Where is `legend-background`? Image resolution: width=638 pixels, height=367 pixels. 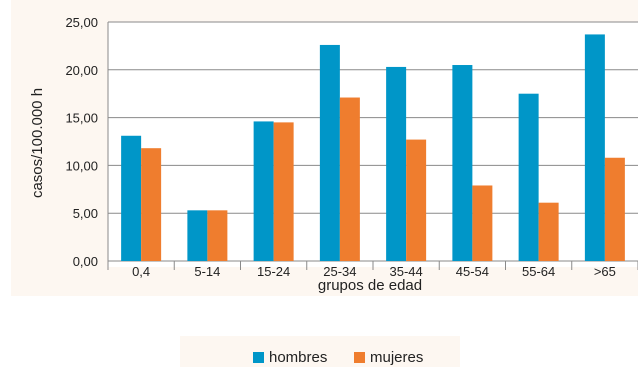 legend-background is located at coordinates (320, 351).